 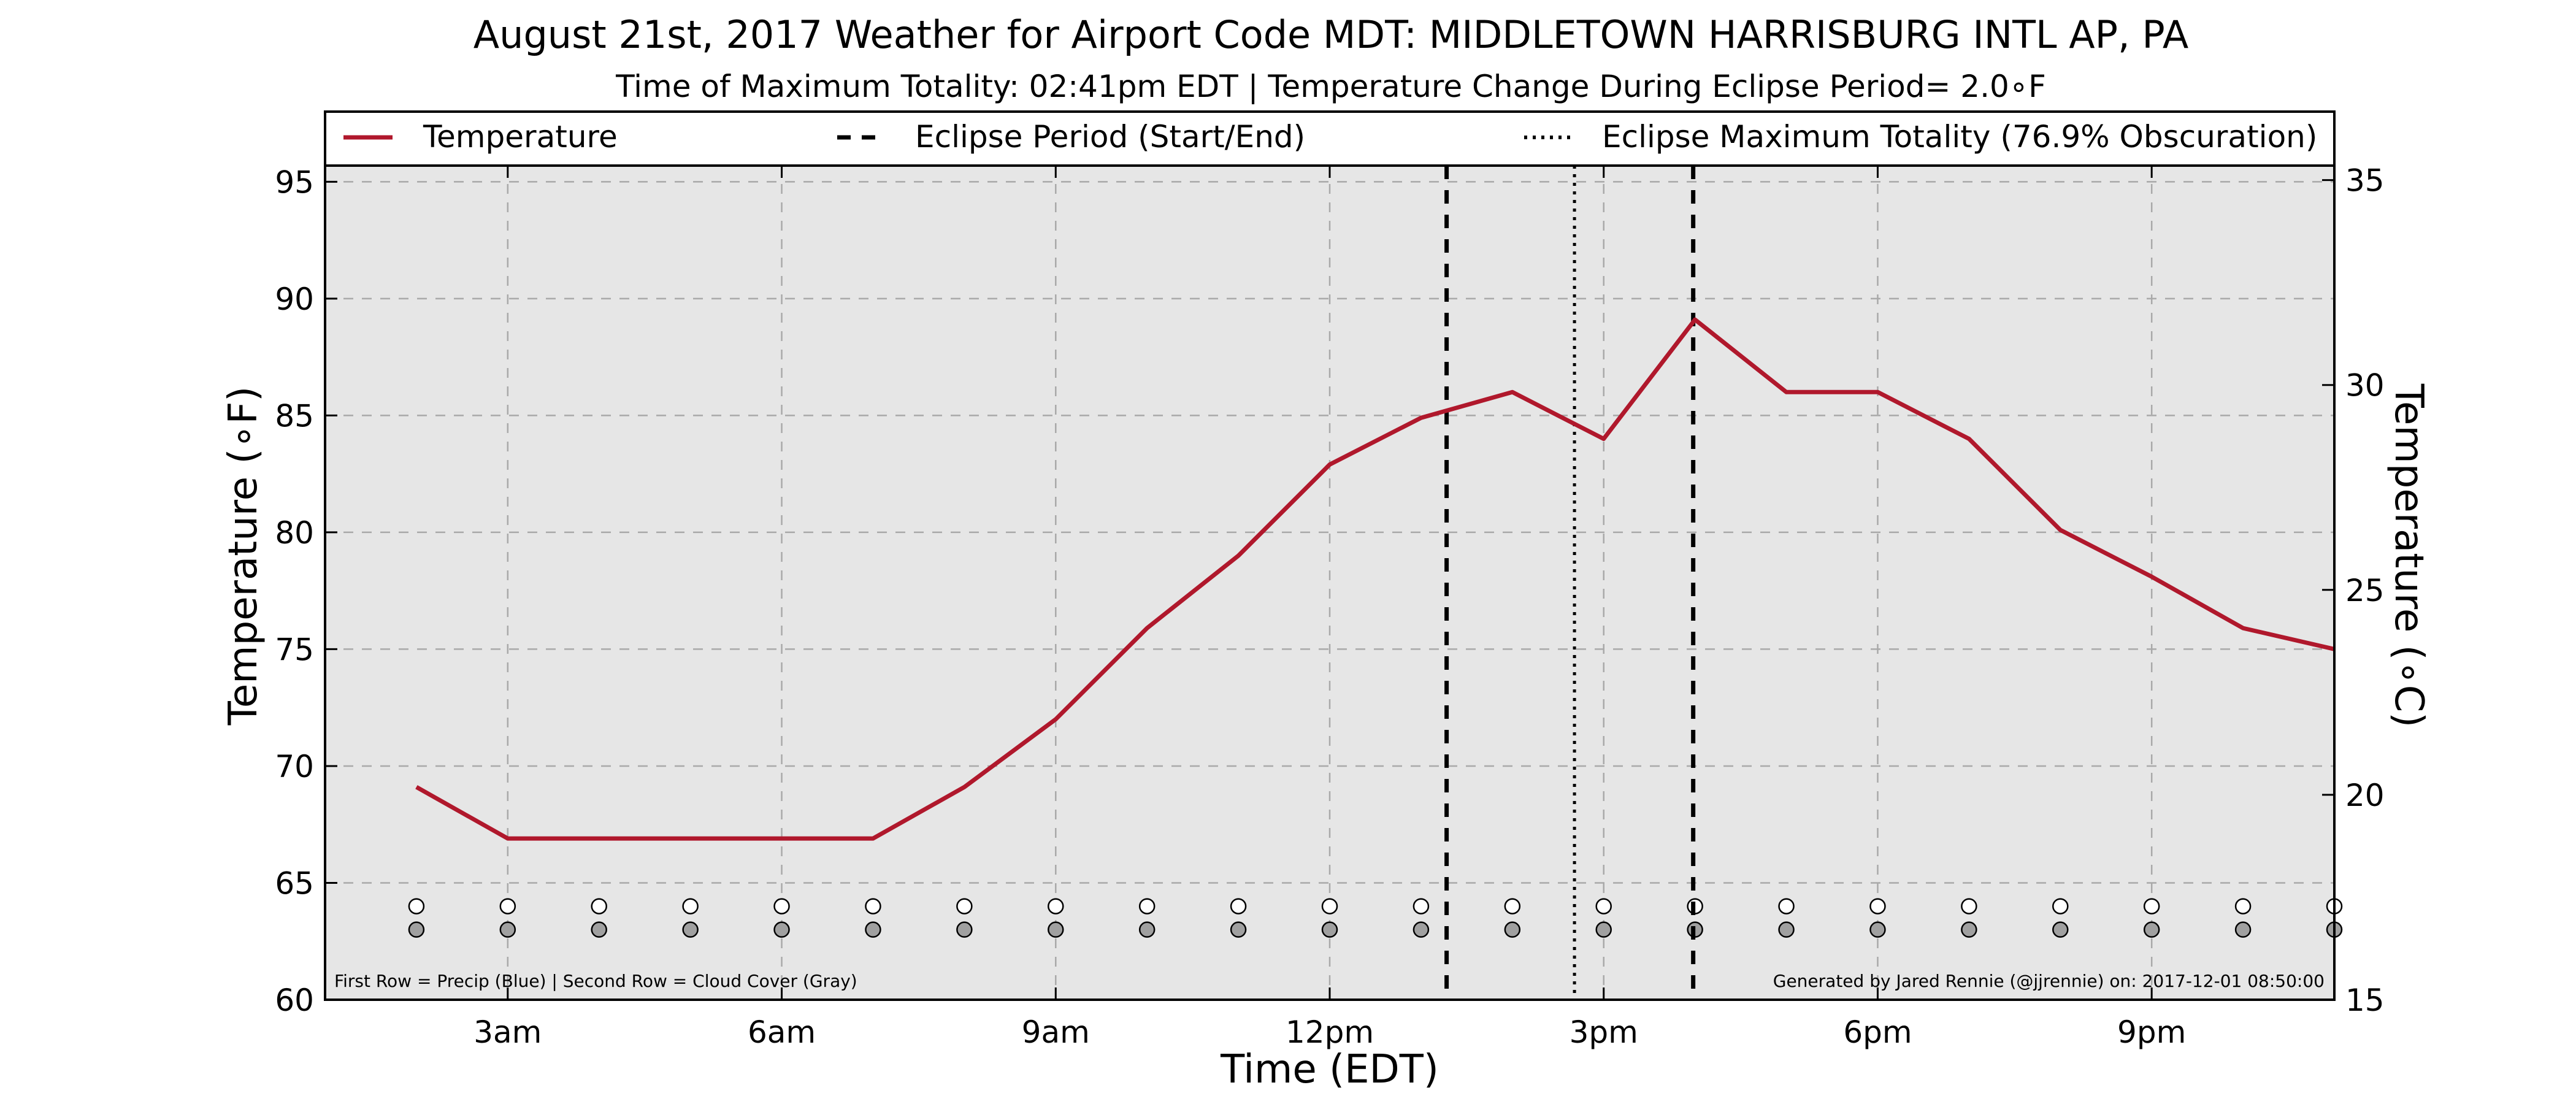 What do you see at coordinates (306, 591) in the screenshot?
I see `y-axis-ticks: 60 65 70 75 80 85 90 95` at bounding box center [306, 591].